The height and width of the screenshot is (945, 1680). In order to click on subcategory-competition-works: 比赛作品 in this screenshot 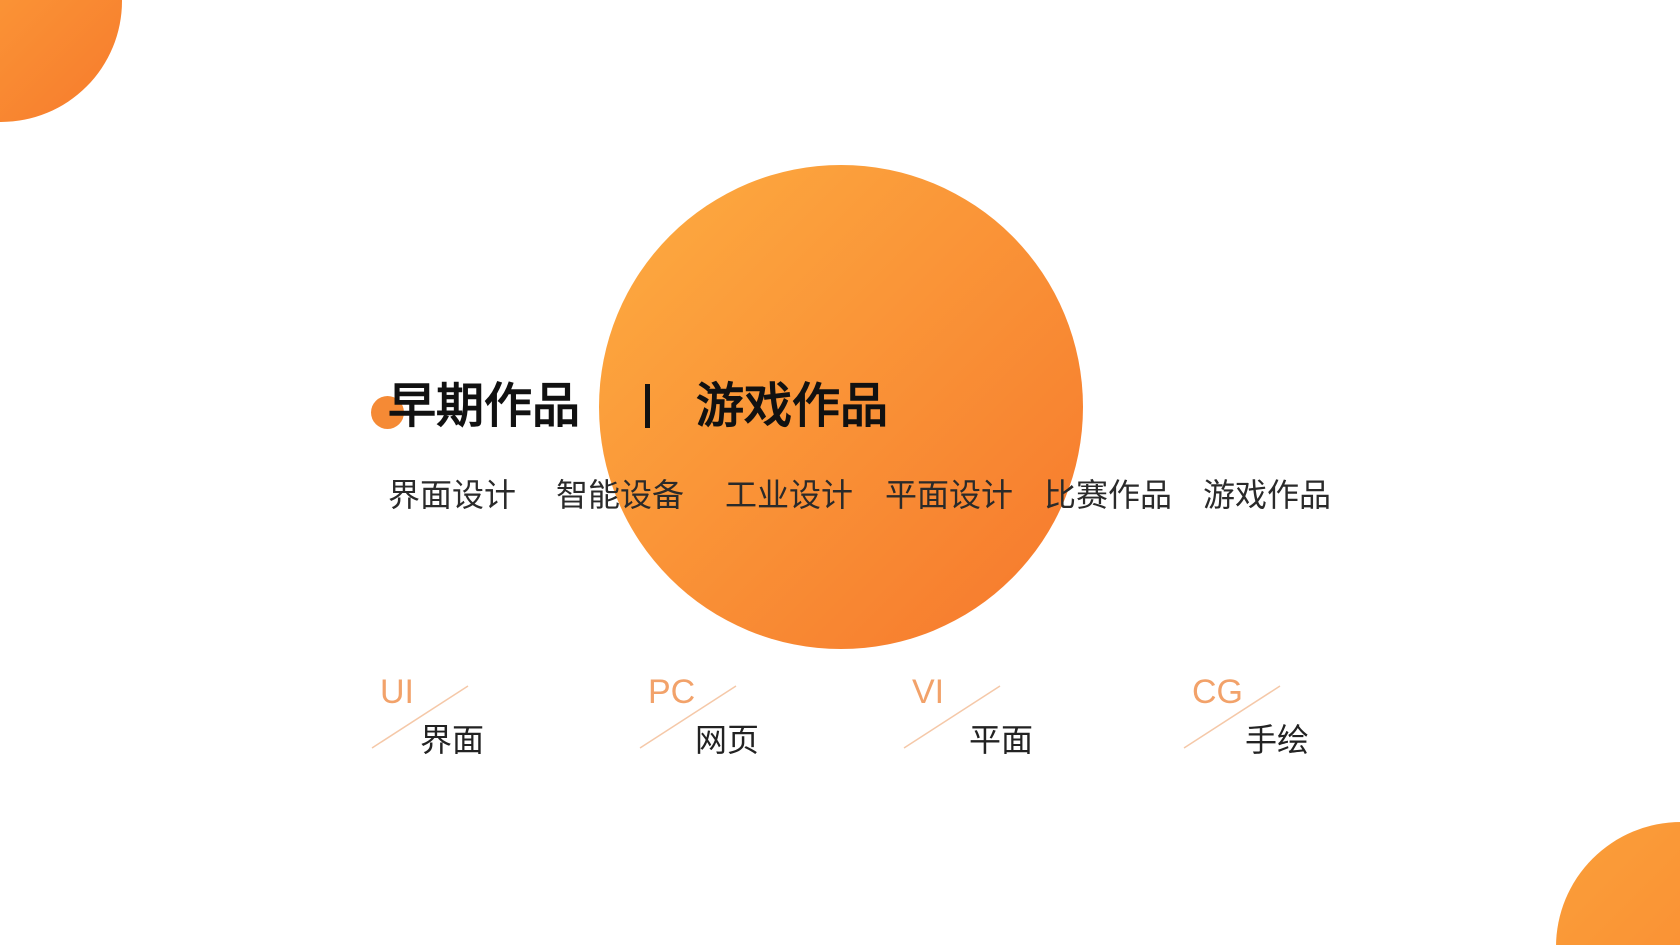, I will do `click(1108, 495)`.